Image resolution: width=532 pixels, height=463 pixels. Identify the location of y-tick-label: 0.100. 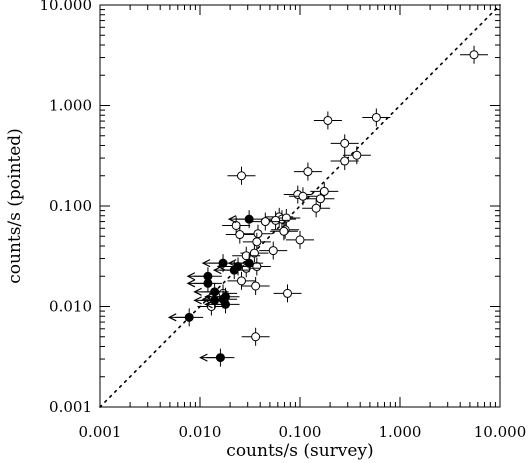
(70, 206).